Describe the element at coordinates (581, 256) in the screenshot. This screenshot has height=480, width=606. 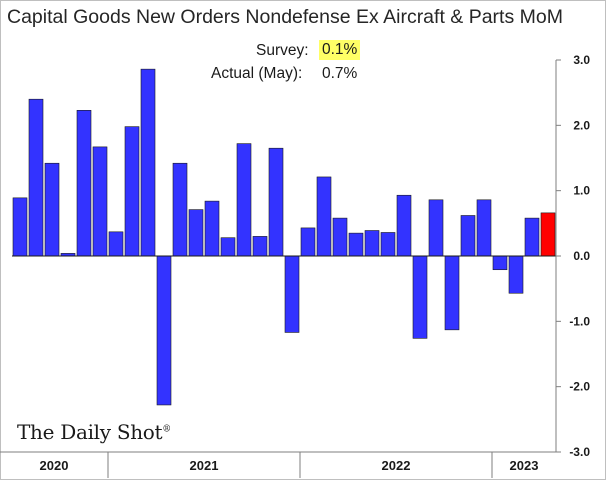
I see `y-tick-label: 0.0` at that location.